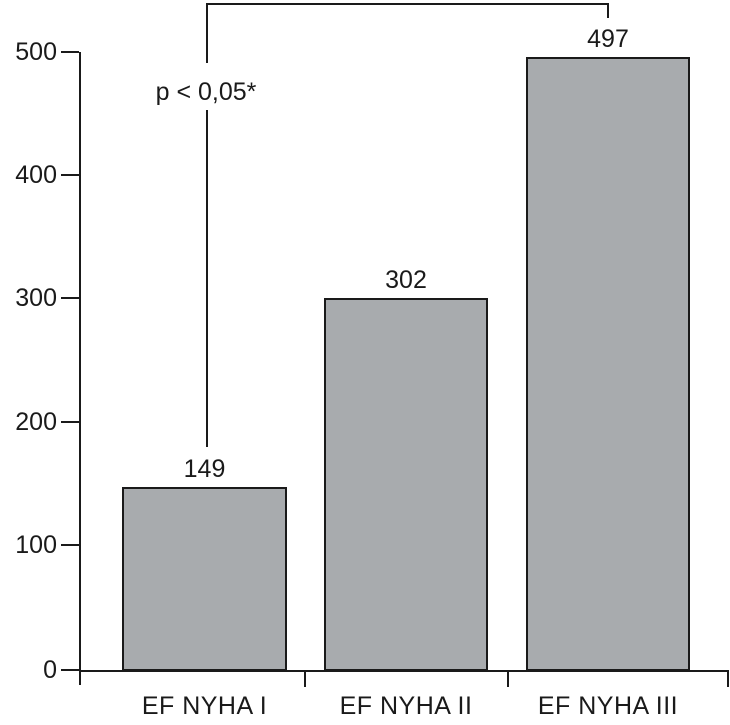 The image size is (730, 725). Describe the element at coordinates (204, 706) in the screenshot. I see `x-label-ef-nyha-i: EF NYHA I` at that location.